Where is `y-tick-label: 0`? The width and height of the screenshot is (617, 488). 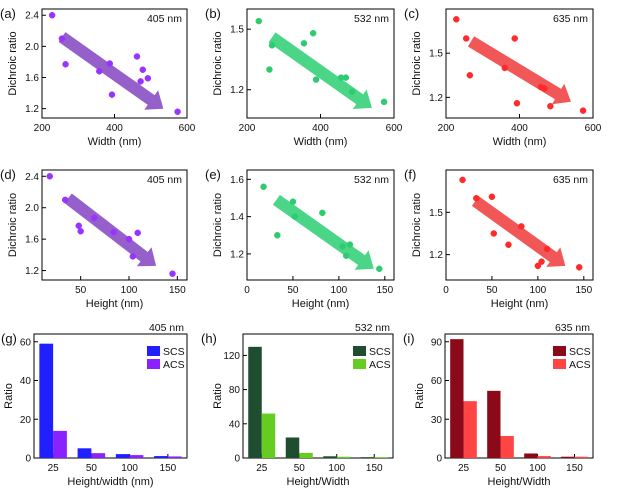
y-tick-label: 0 is located at coordinates (237, 459).